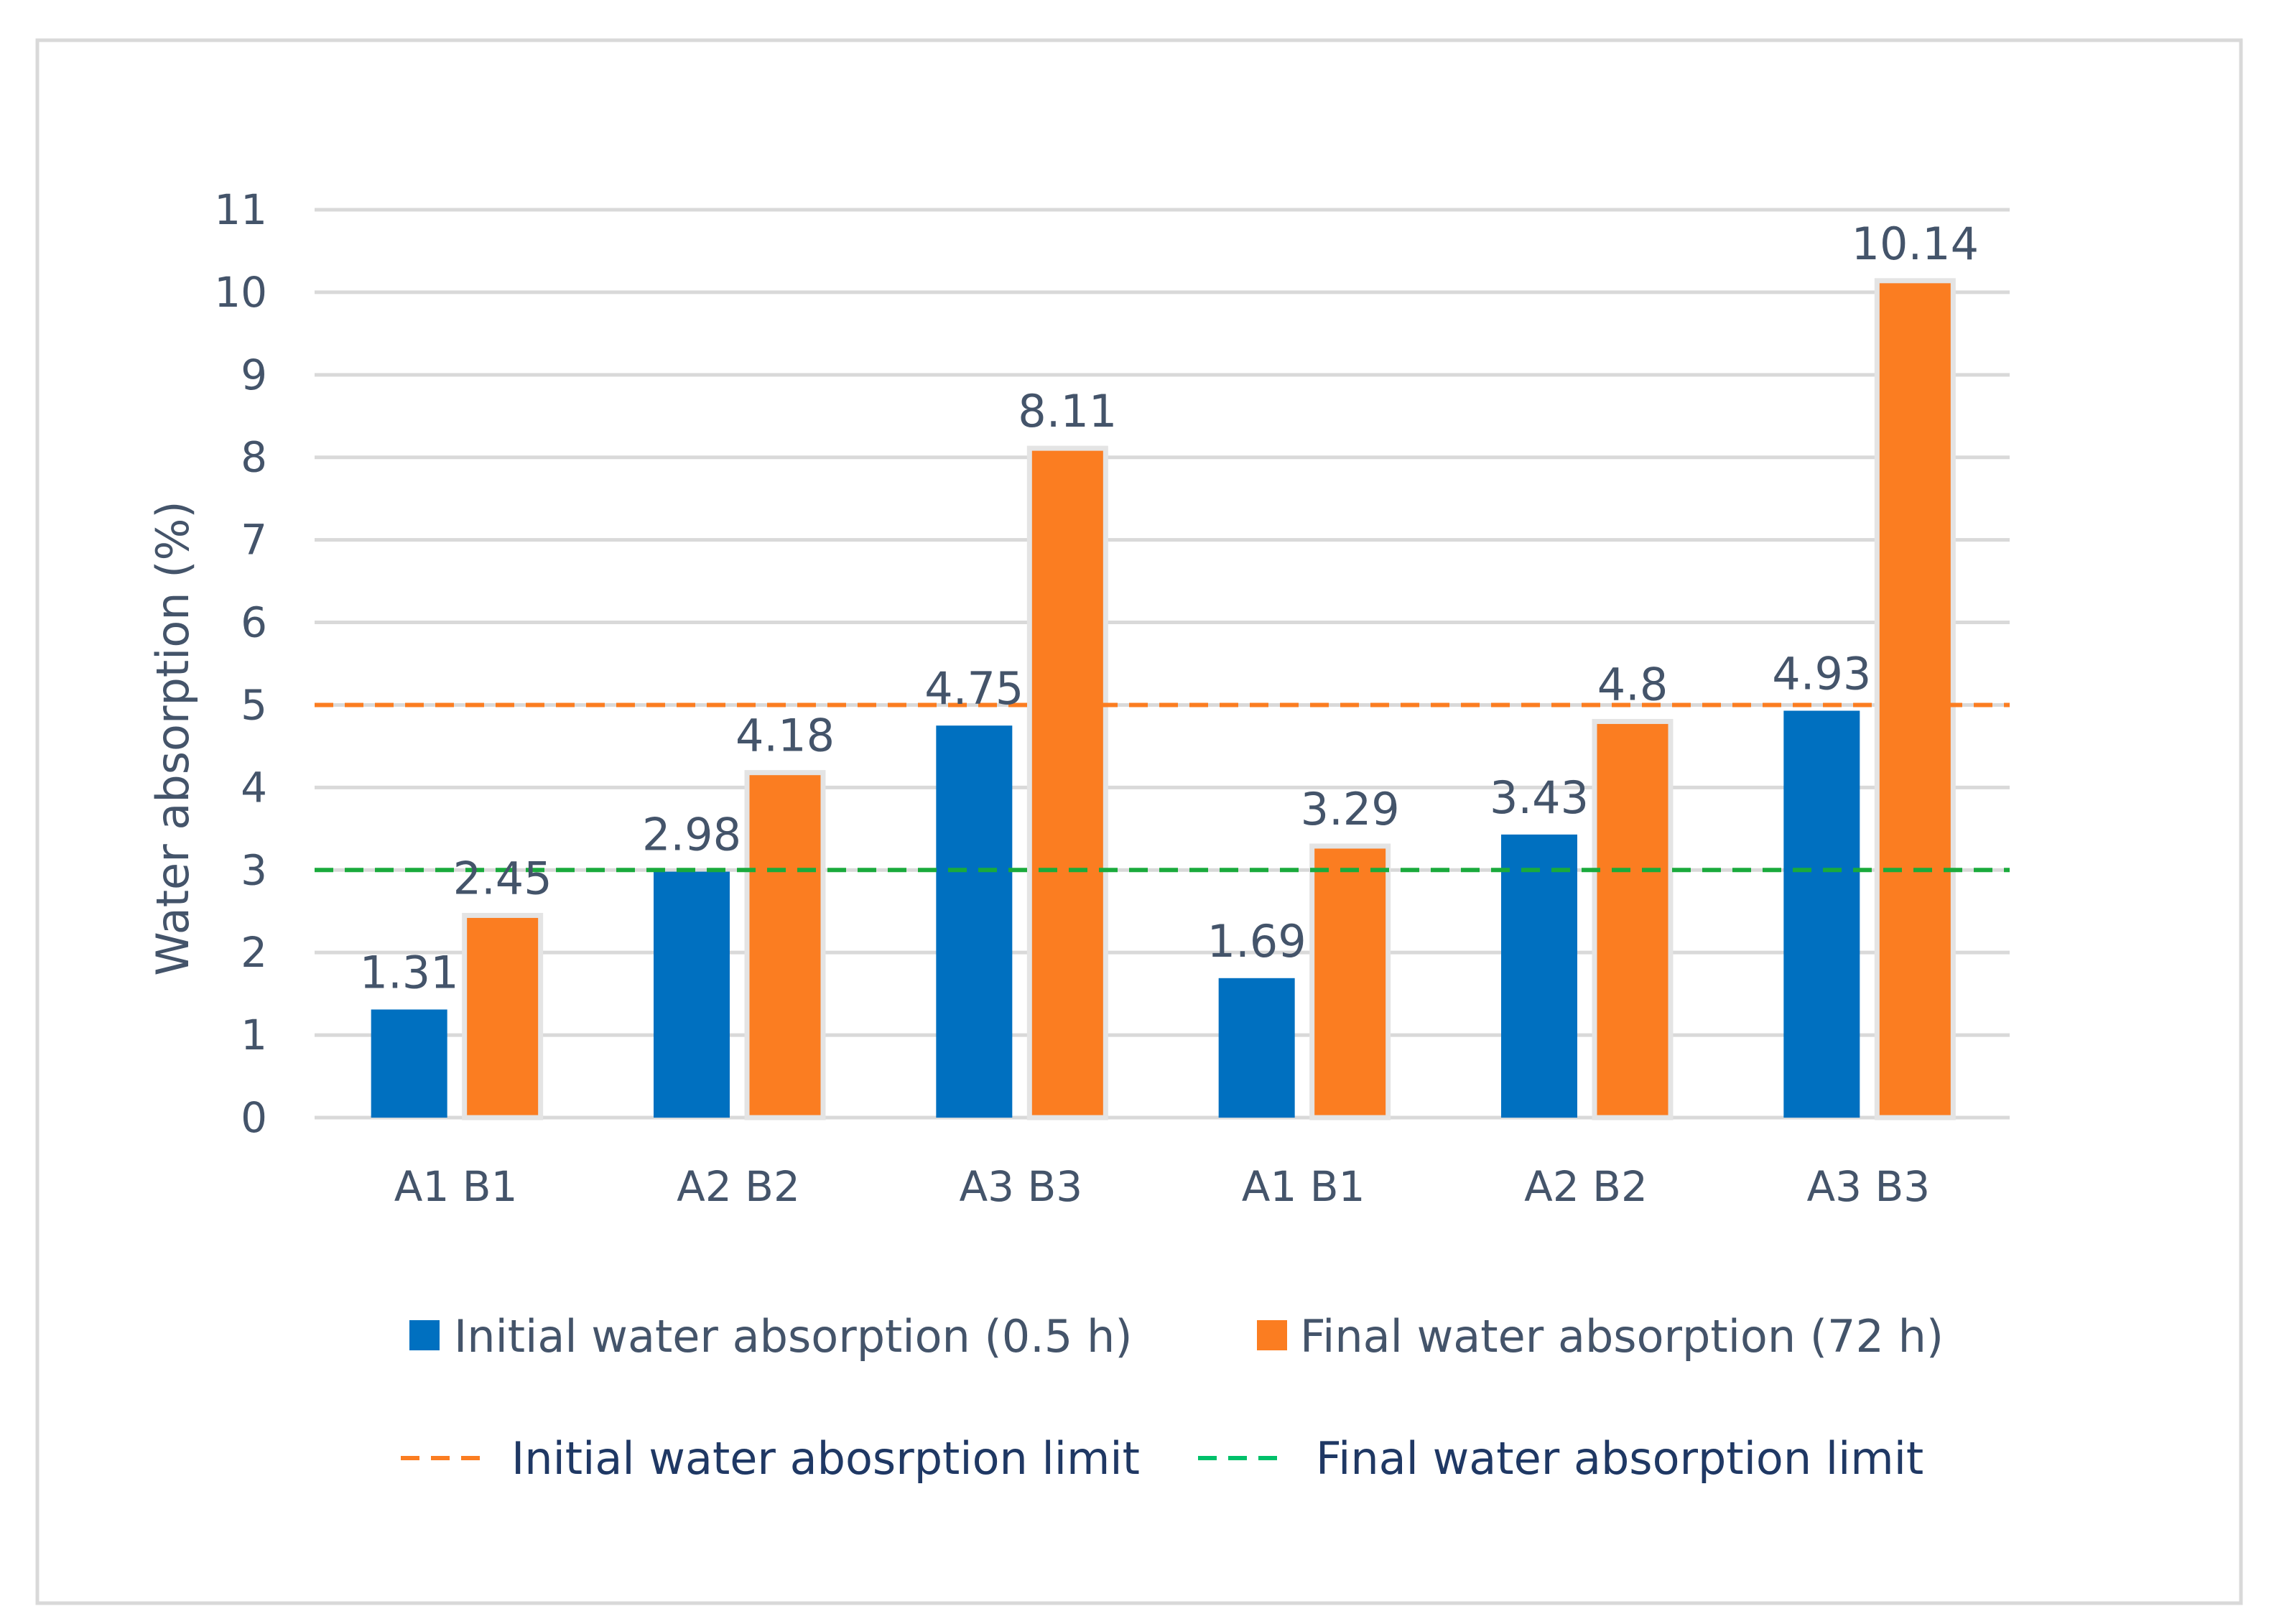 The image size is (2279, 1624). What do you see at coordinates (1162, 1186) in the screenshot?
I see `x-category-labels: A1 B1 A2 B2 A3 B3 A1 B1 A2 B2 A3 B3` at bounding box center [1162, 1186].